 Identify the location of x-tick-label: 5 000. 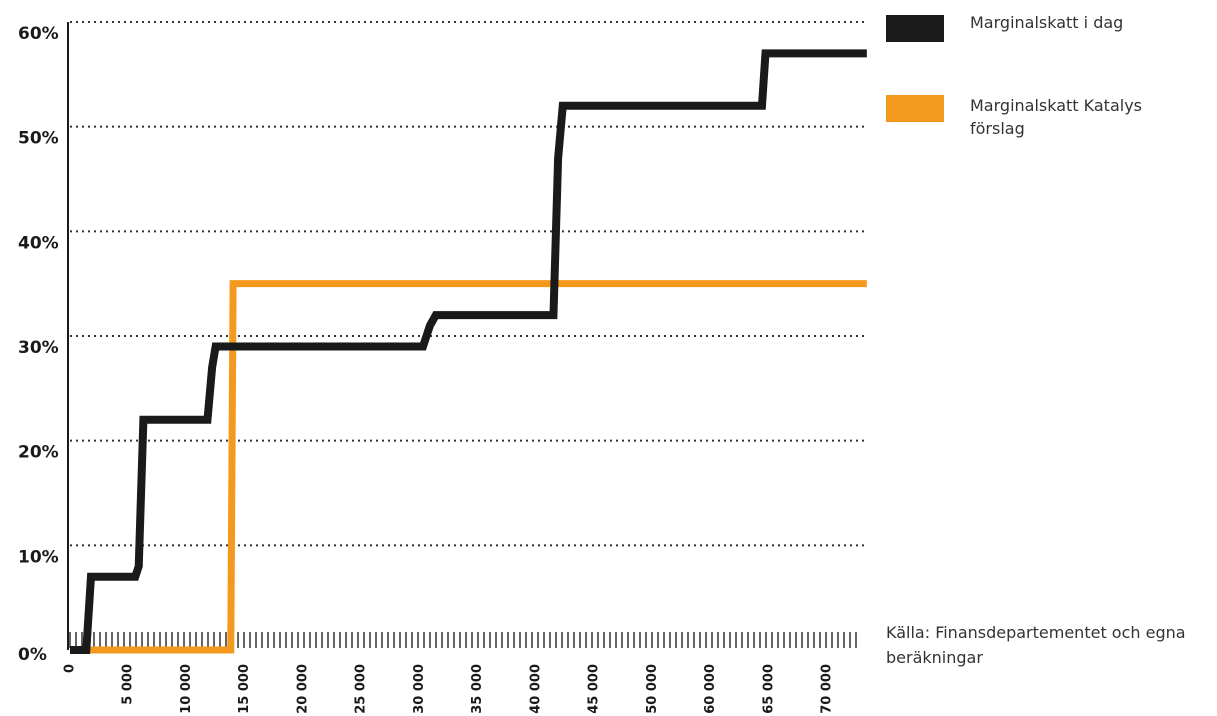
(128, 684).